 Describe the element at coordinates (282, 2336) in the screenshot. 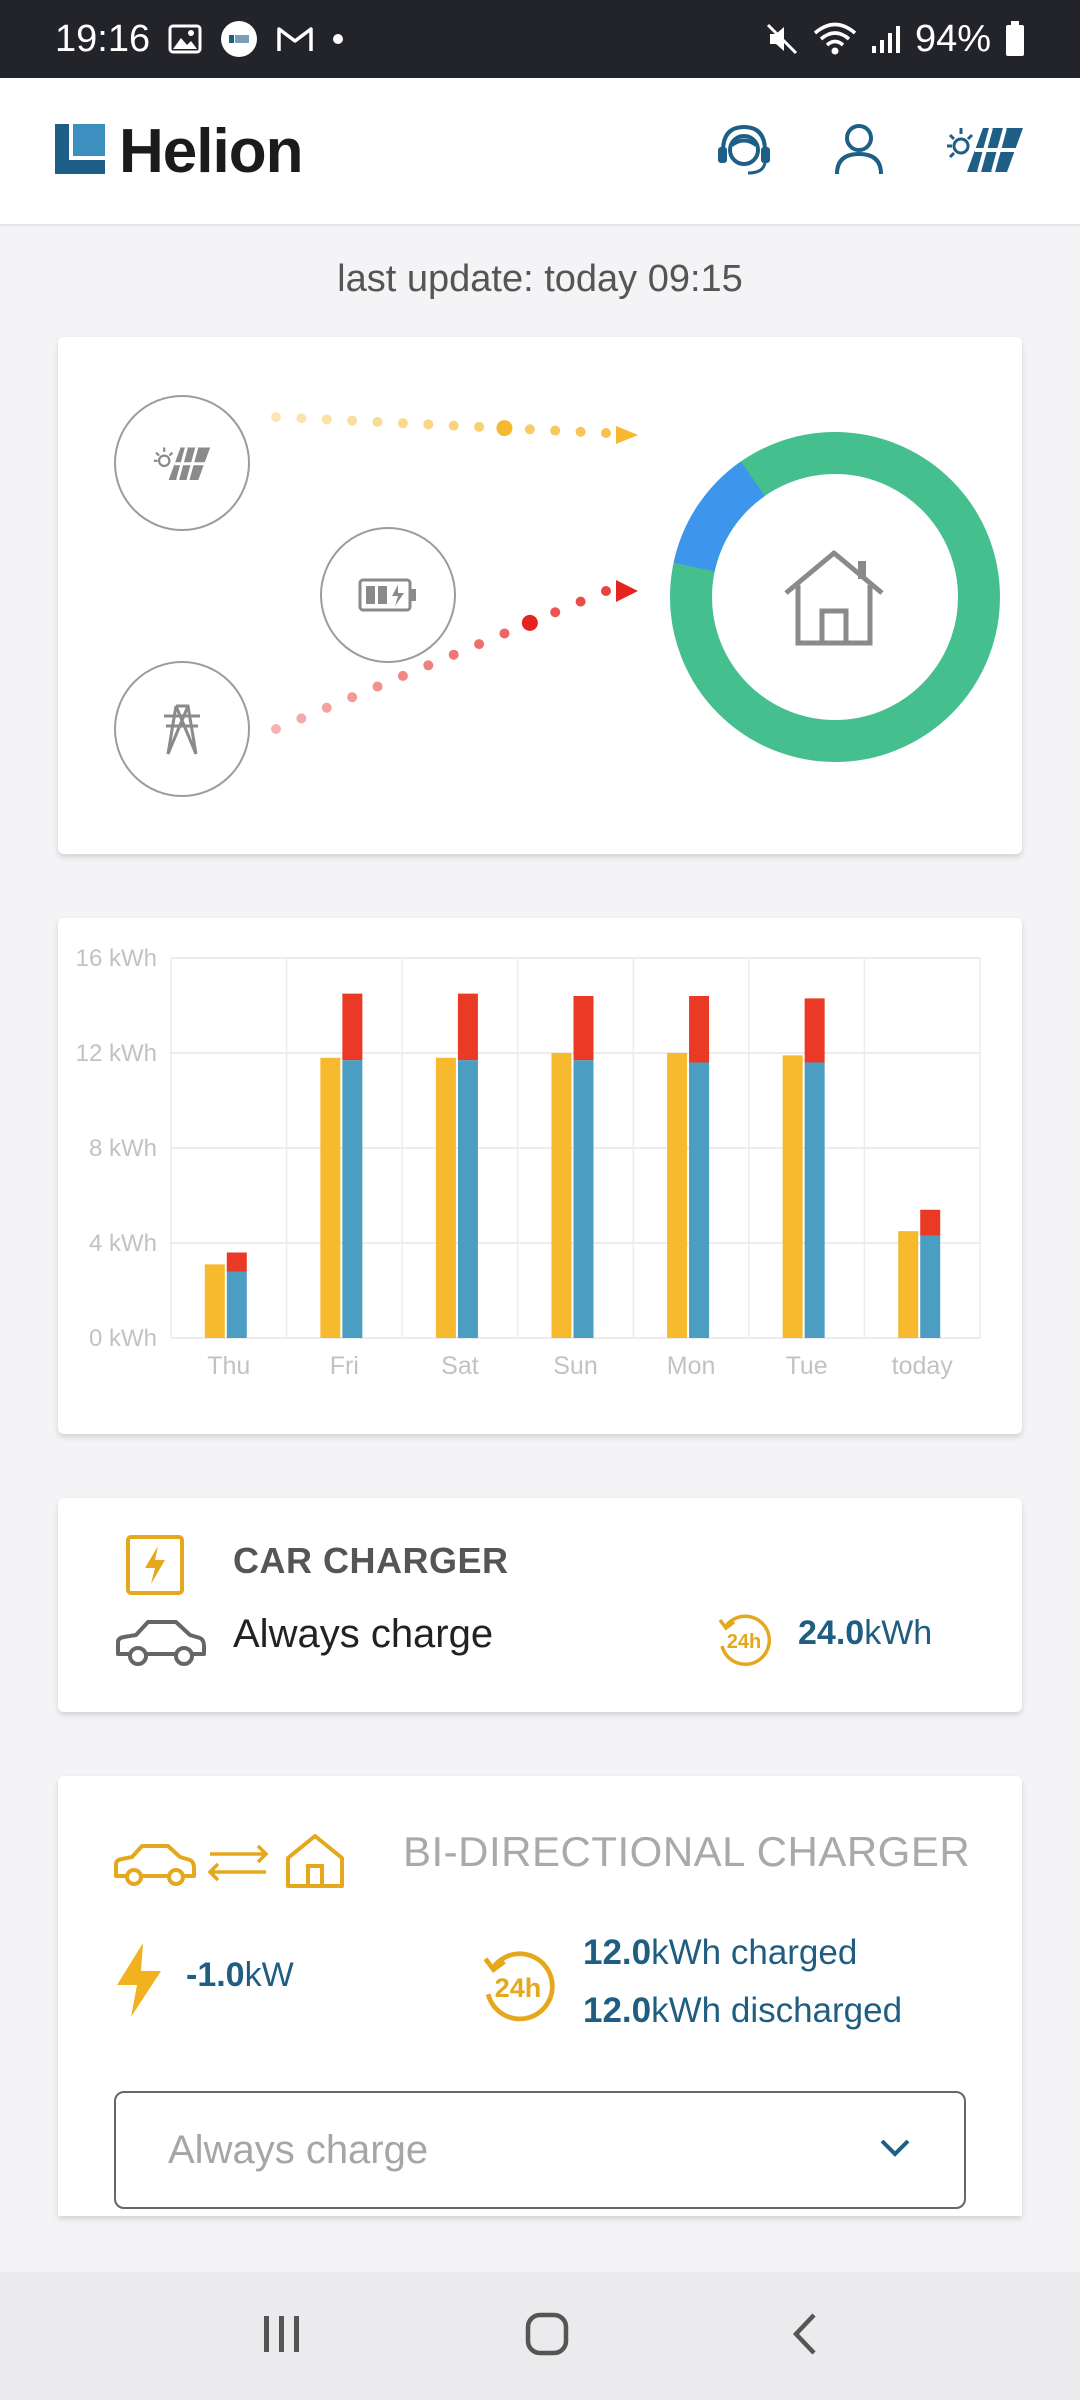

I see `recent-apps-icon` at that location.